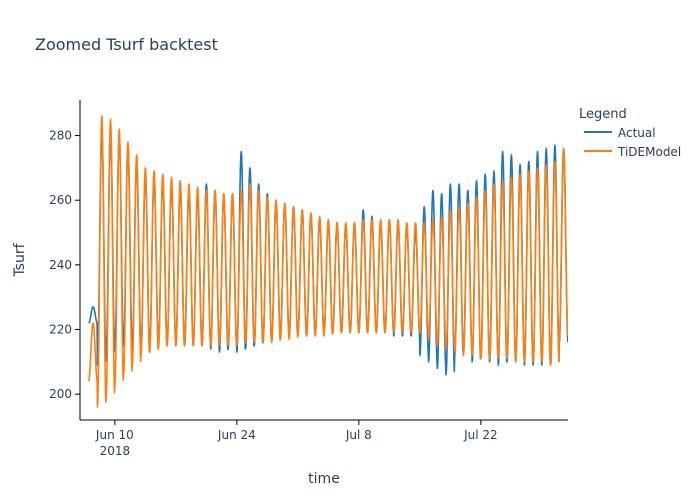 The width and height of the screenshot is (700, 500). Describe the element at coordinates (358, 435) in the screenshot. I see `x-tick-label: Jul 8` at that location.